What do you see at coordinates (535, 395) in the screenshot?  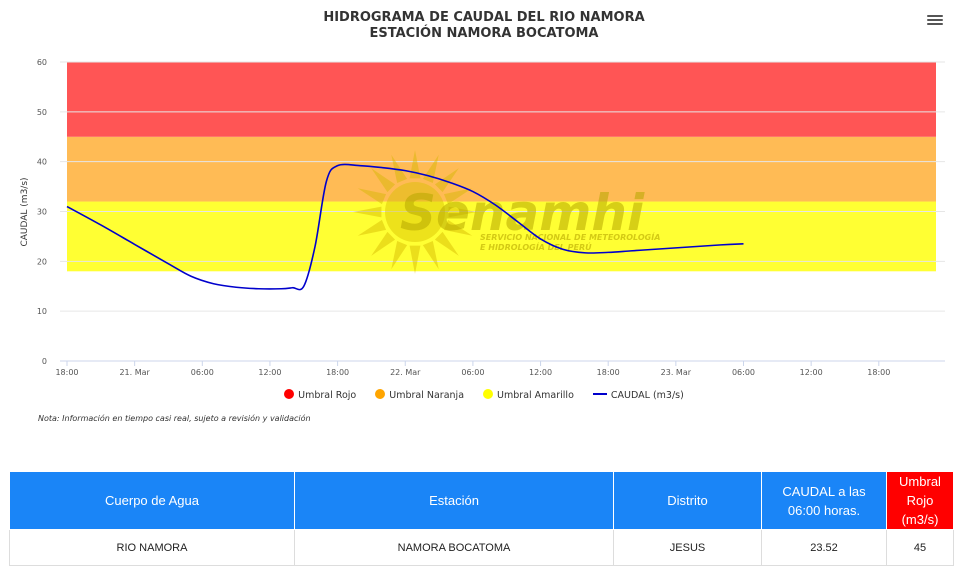 I see `legend-label: Umbral Amarillo` at bounding box center [535, 395].